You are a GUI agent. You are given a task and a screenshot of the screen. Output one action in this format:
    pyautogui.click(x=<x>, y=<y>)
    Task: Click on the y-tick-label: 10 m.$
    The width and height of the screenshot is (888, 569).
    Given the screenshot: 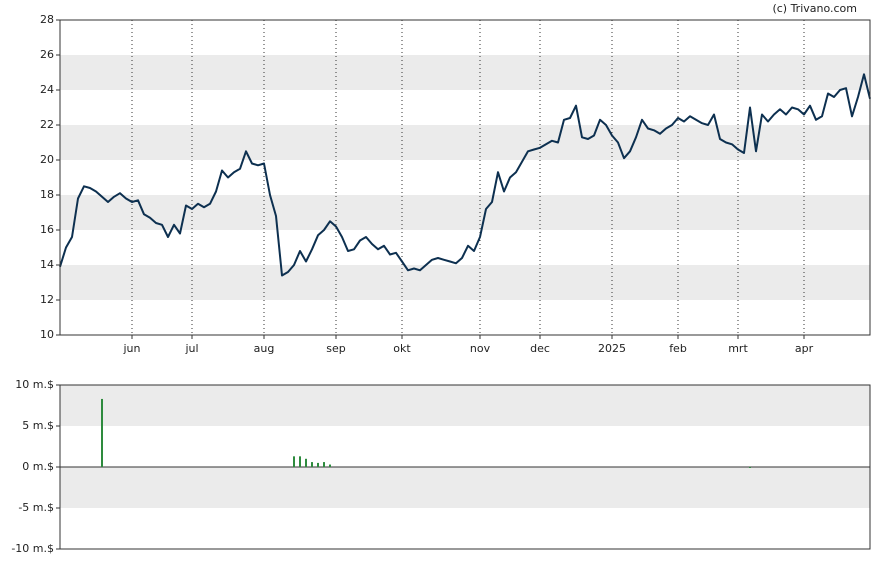 What is the action you would take?
    pyautogui.click(x=34, y=384)
    